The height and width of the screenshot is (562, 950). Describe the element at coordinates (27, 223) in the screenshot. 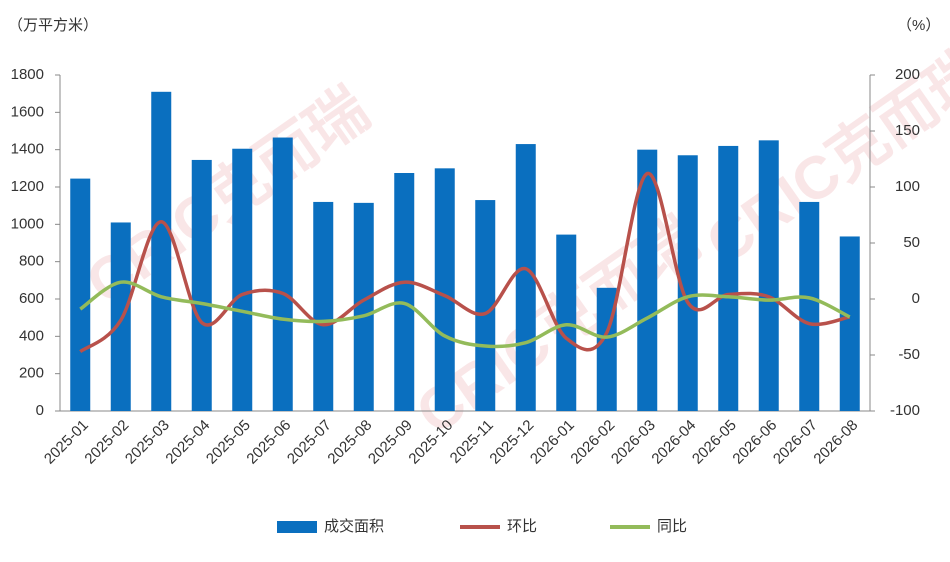

I see `y-tick-label: 1000` at that location.